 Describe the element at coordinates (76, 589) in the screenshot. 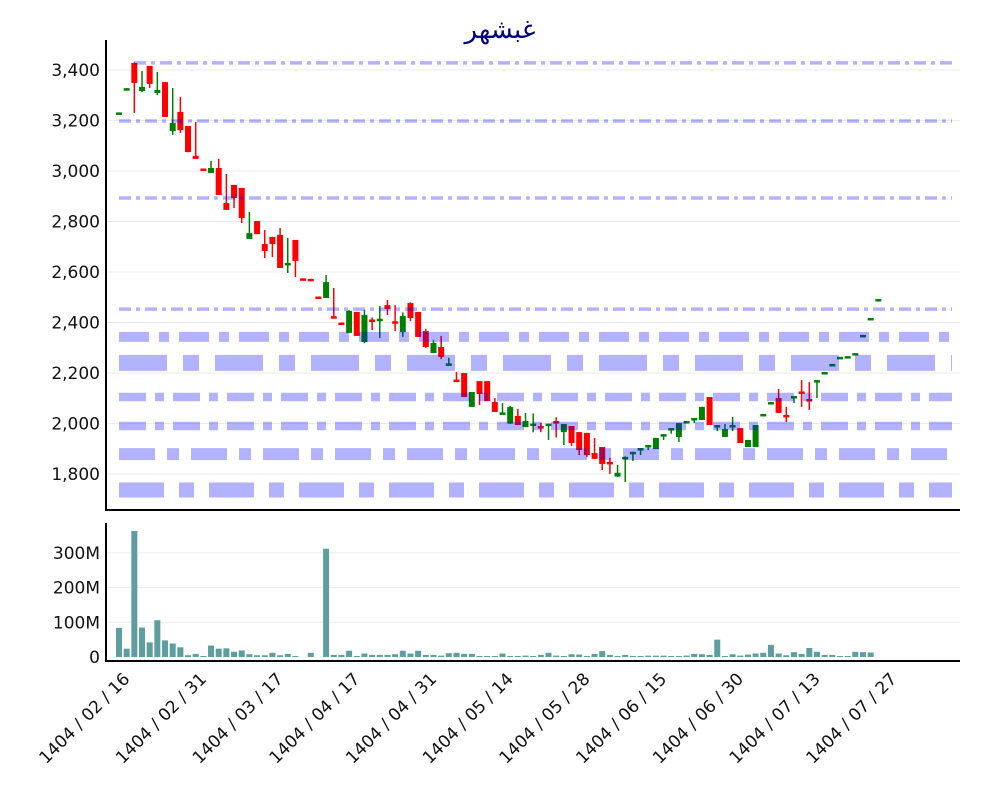

I see `volume-tick-label: 200M` at that location.